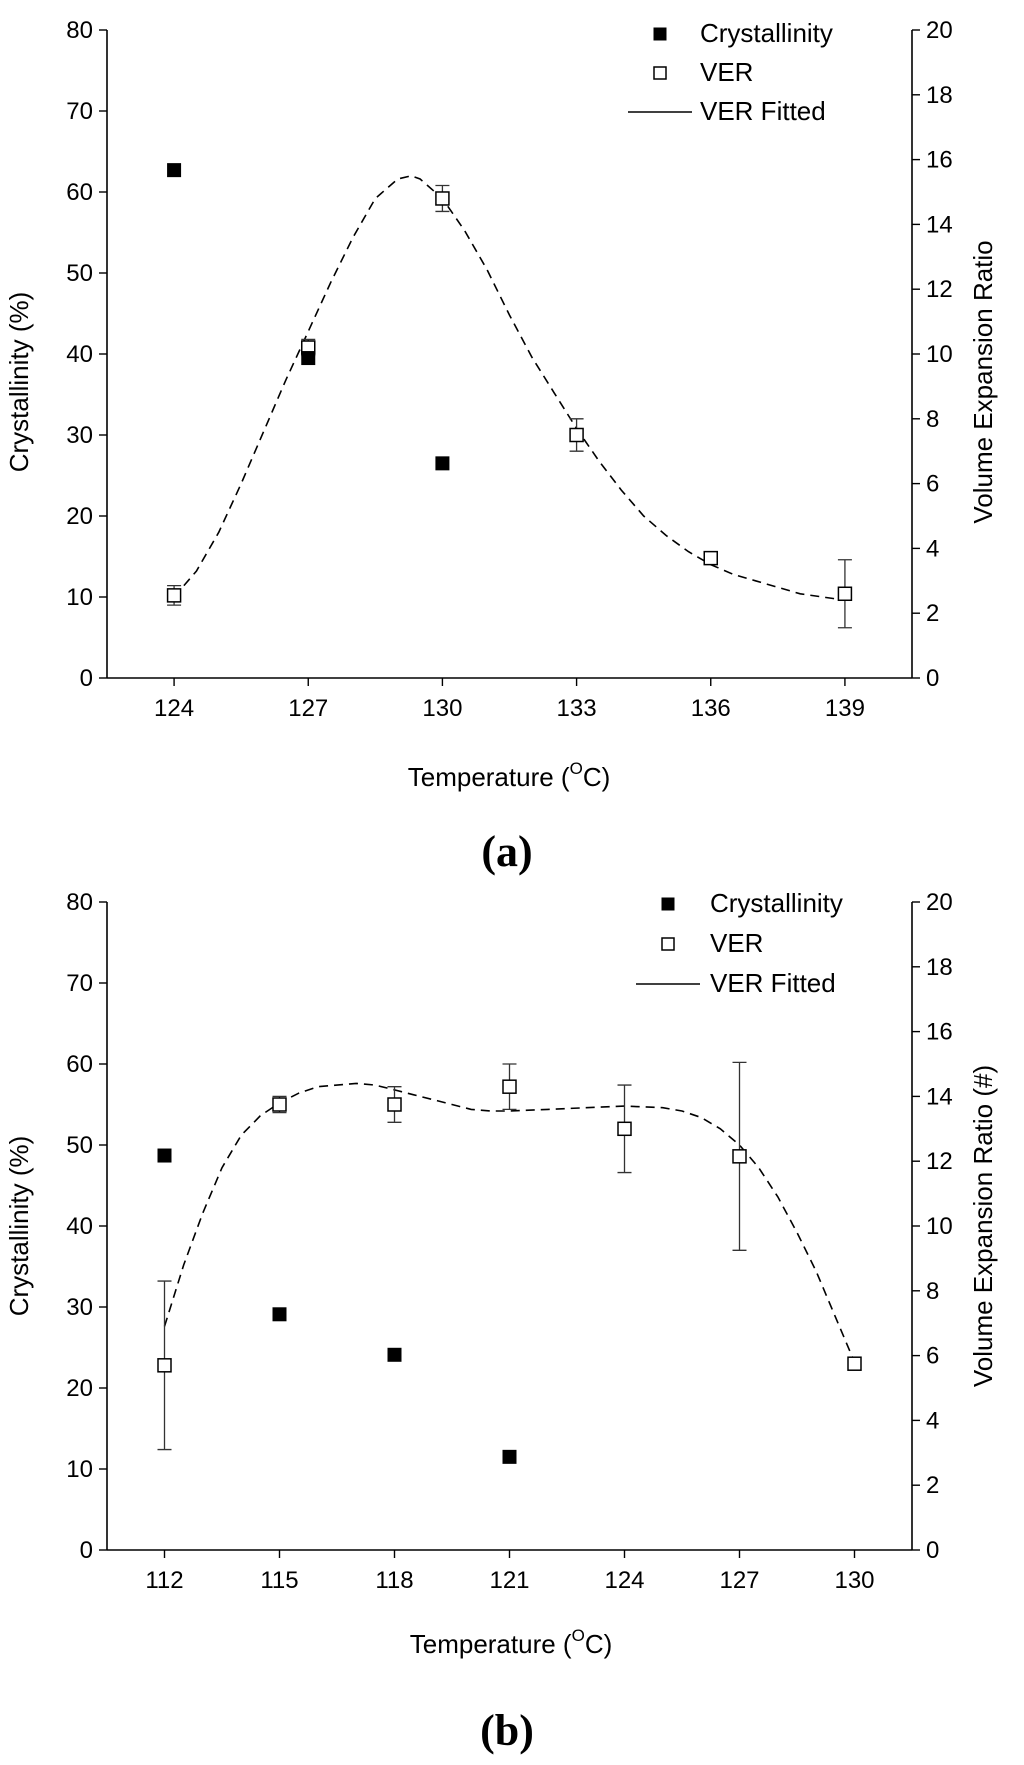  Describe the element at coordinates (577, 708) in the screenshot. I see `x-tick-label: 133` at that location.